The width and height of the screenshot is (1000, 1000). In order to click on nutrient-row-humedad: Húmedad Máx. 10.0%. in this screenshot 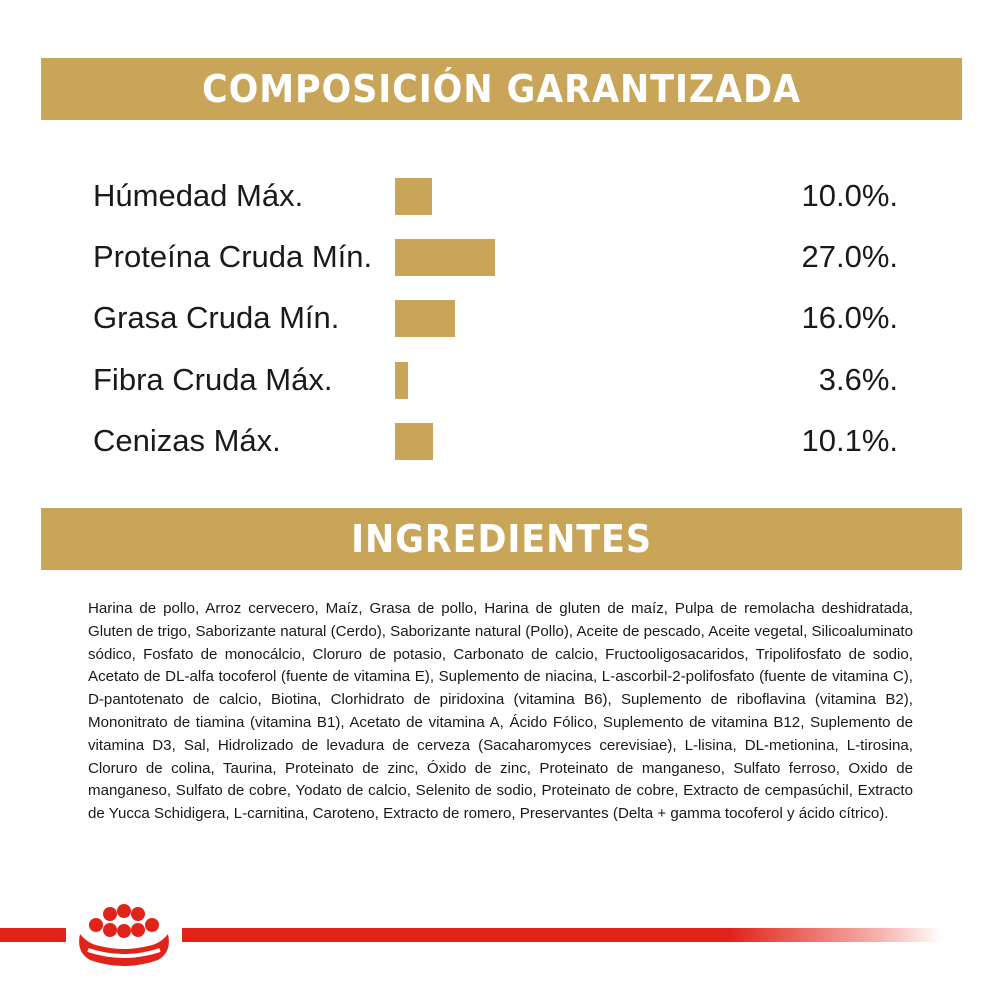, I will do `click(500, 196)`.